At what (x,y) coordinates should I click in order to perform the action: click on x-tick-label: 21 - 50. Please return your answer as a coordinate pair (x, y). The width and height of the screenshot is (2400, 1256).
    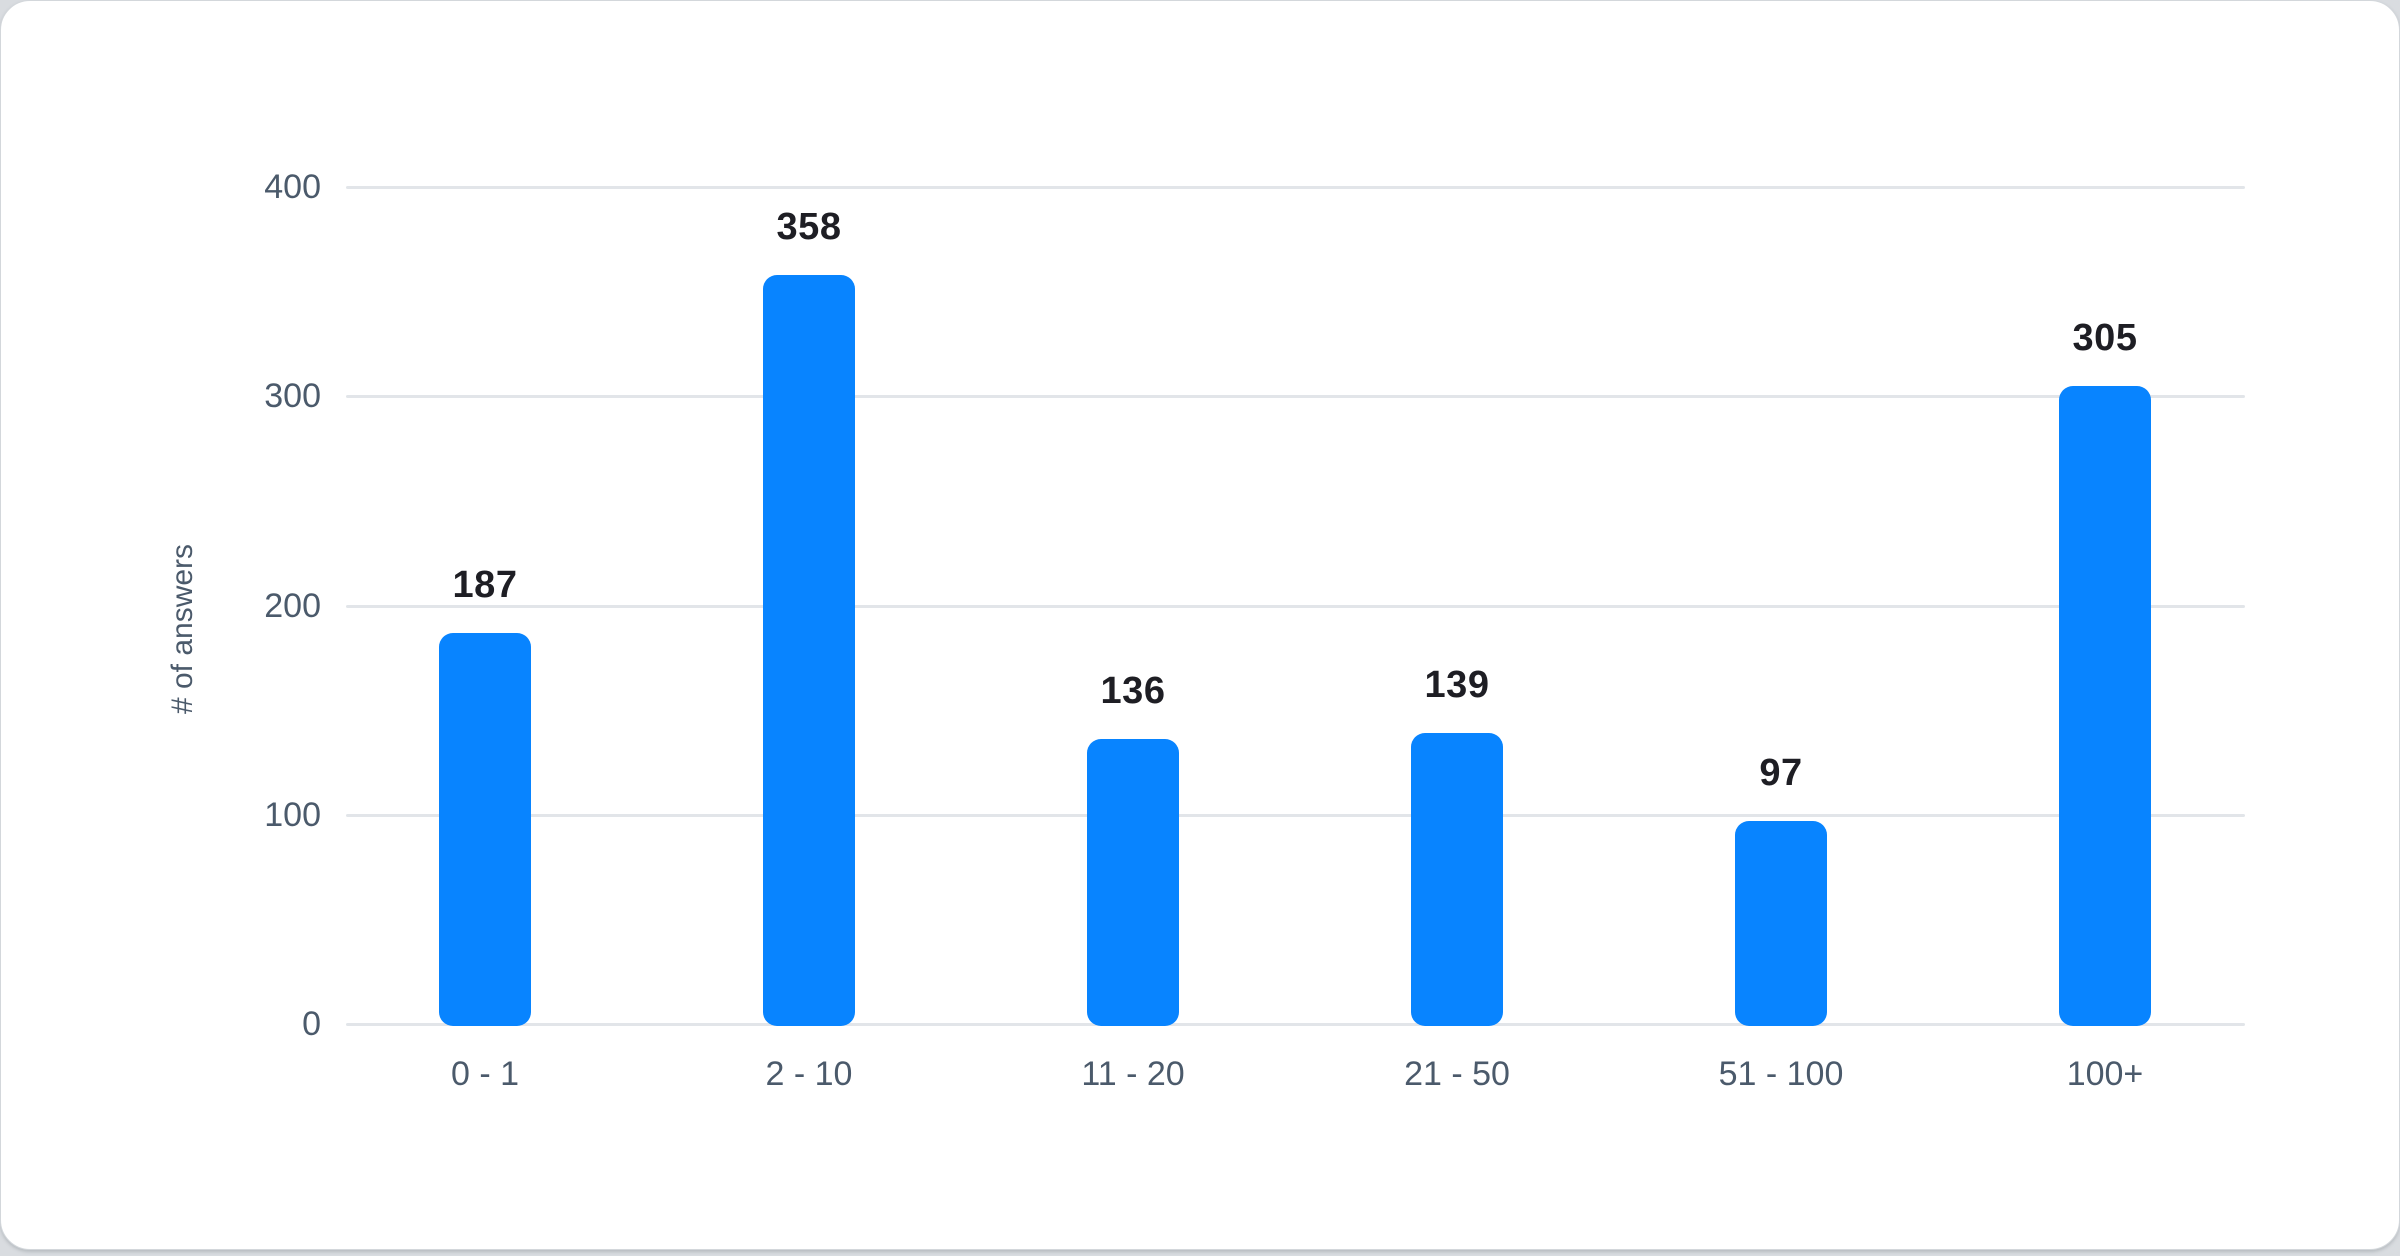
    Looking at the image, I should click on (1457, 1074).